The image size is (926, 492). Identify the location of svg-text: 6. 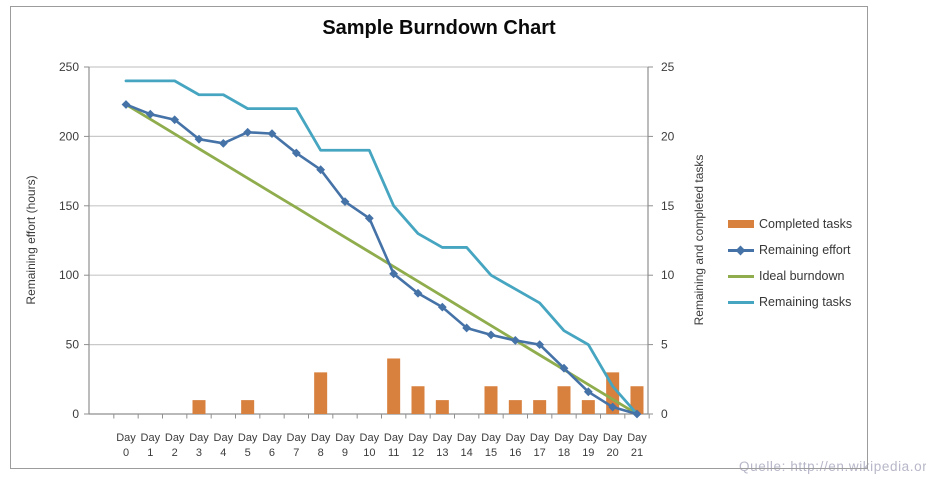
(272, 453).